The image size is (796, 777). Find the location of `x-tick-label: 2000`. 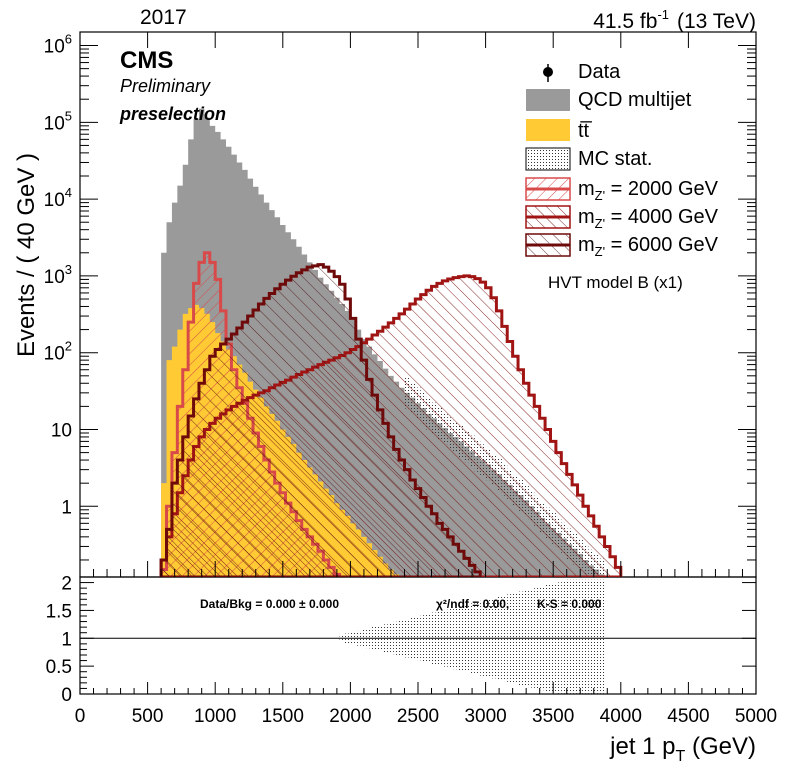

x-tick-label: 2000 is located at coordinates (350, 716).